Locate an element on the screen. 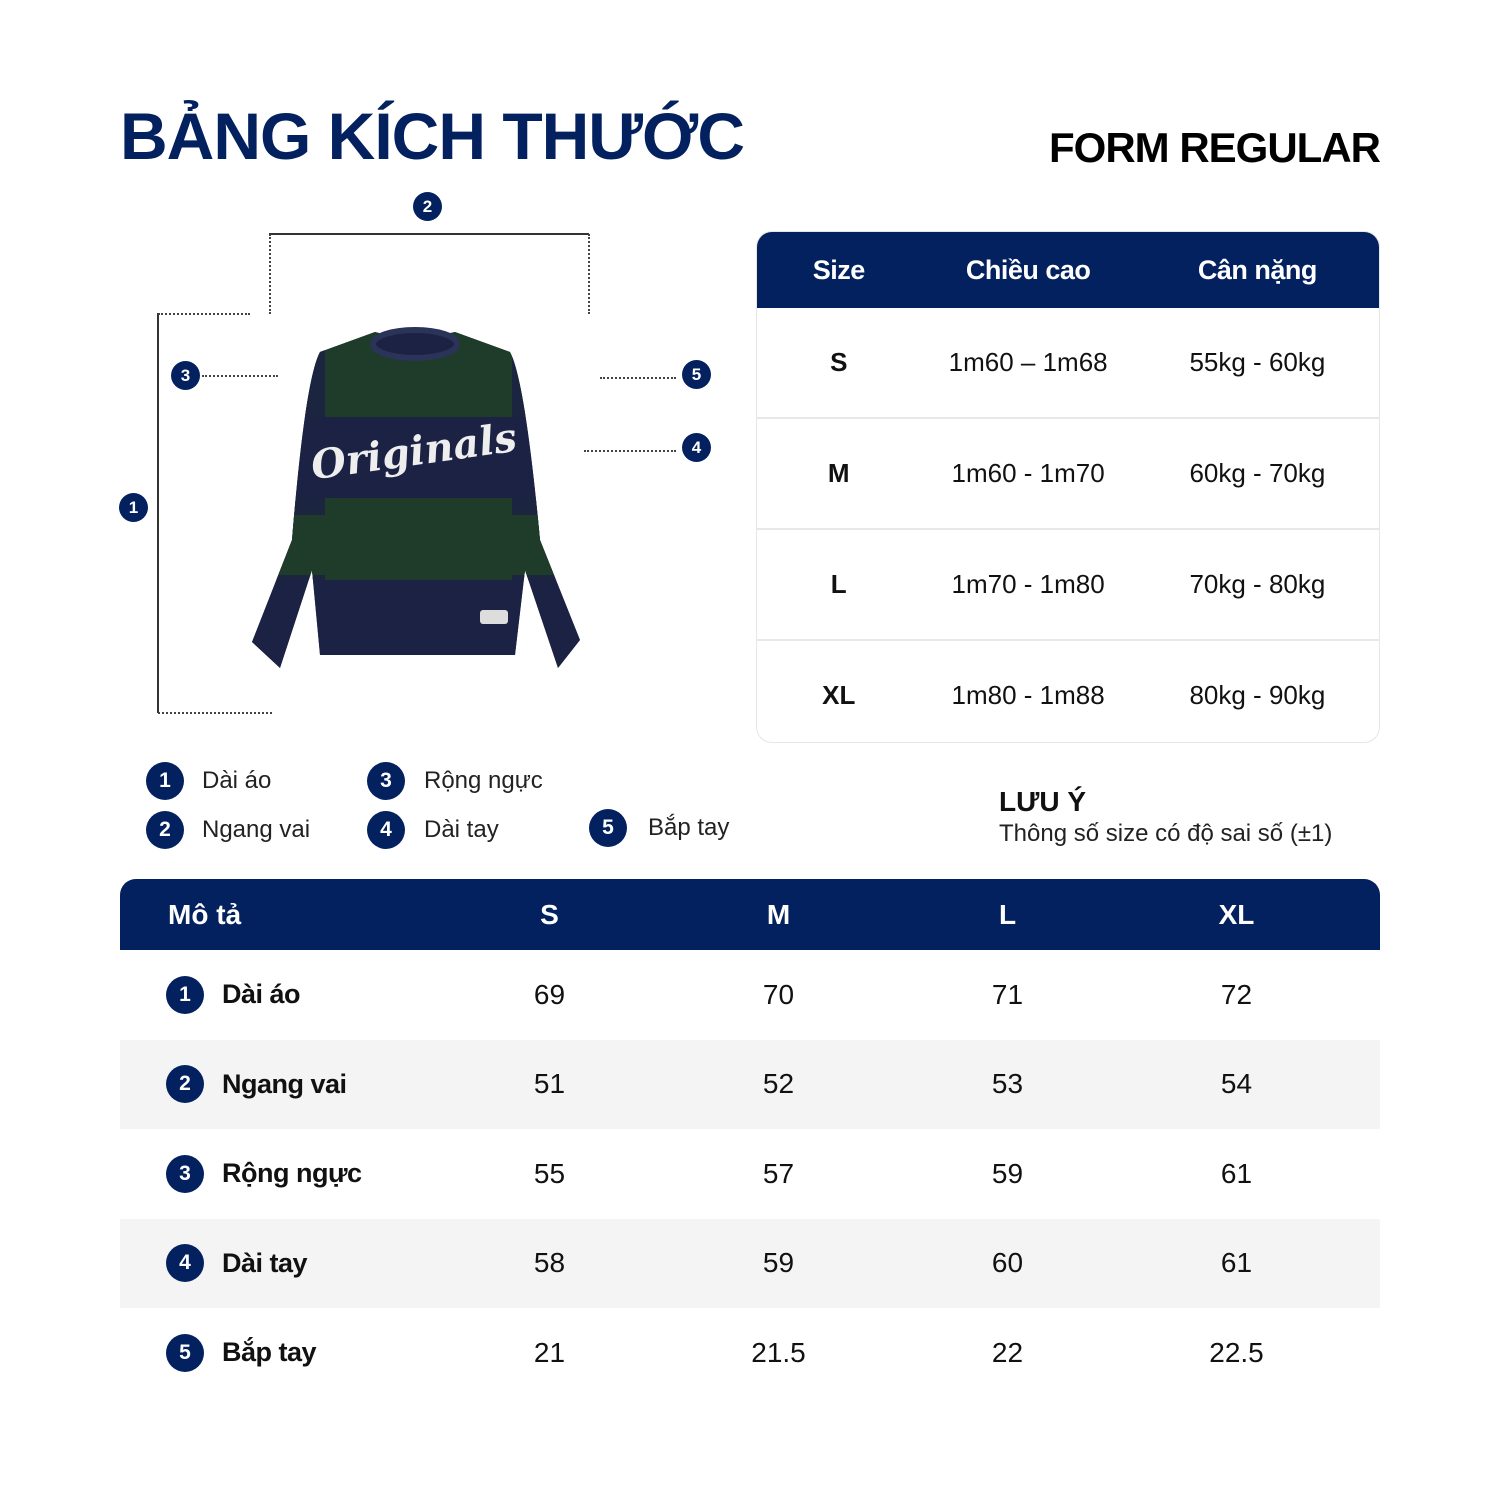 The width and height of the screenshot is (1500, 1500). legend-label: Ngang vai is located at coordinates (256, 829).